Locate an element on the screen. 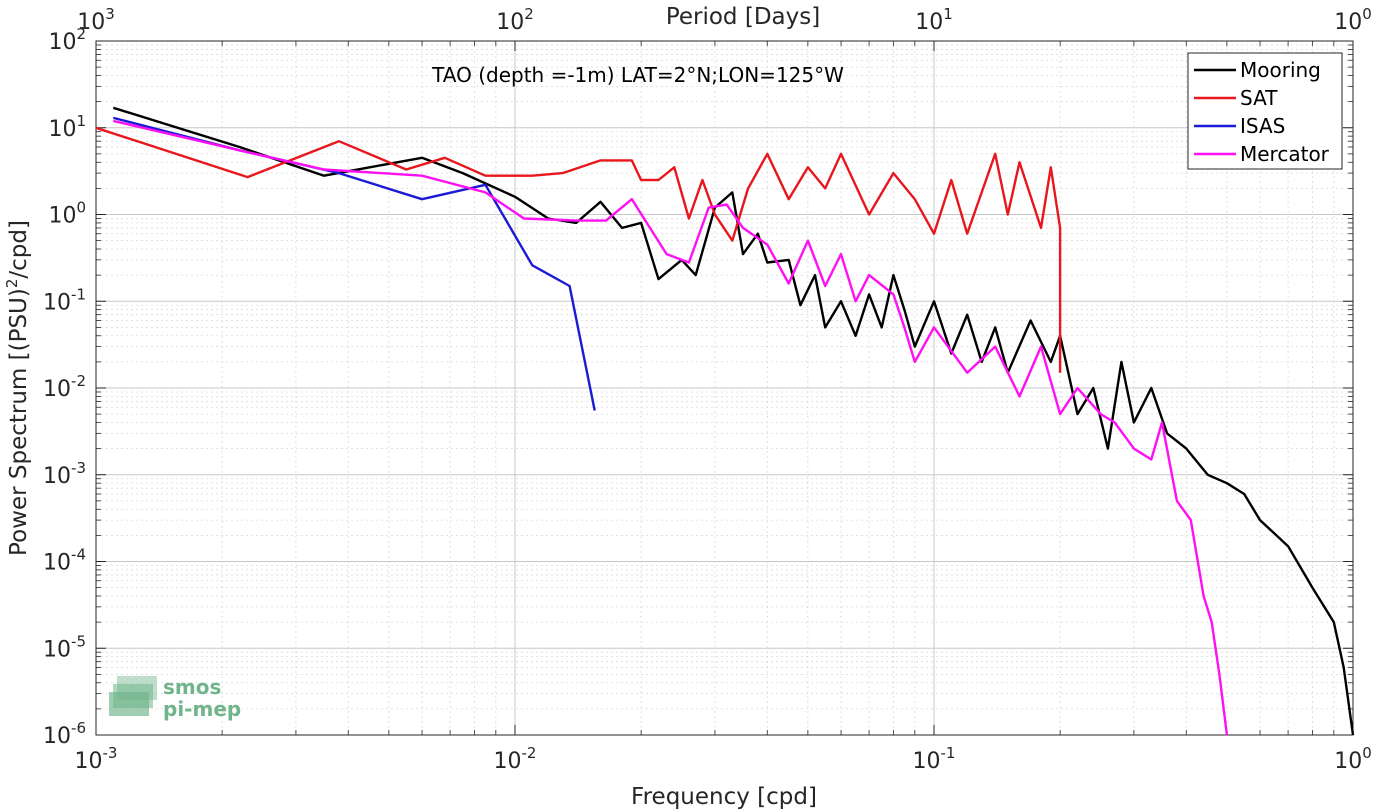 The height and width of the screenshot is (809, 1377). y-tick-label: 10⁻⁵ is located at coordinates (64, 647).